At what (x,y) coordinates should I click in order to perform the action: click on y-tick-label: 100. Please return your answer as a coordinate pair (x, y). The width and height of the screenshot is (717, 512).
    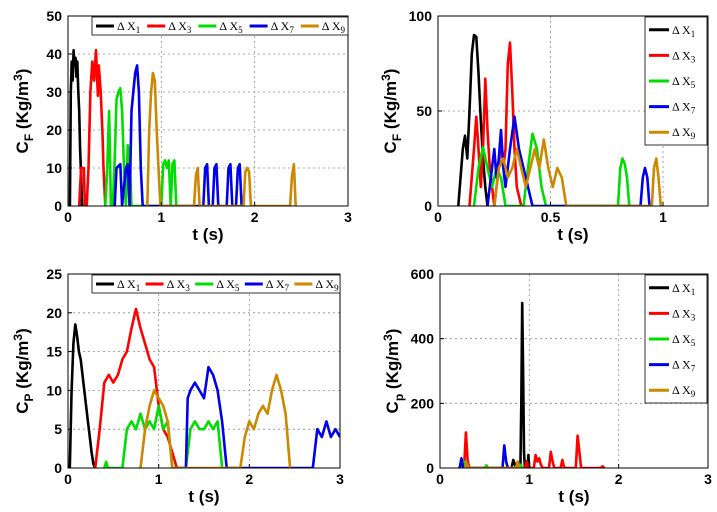
    Looking at the image, I should click on (421, 16).